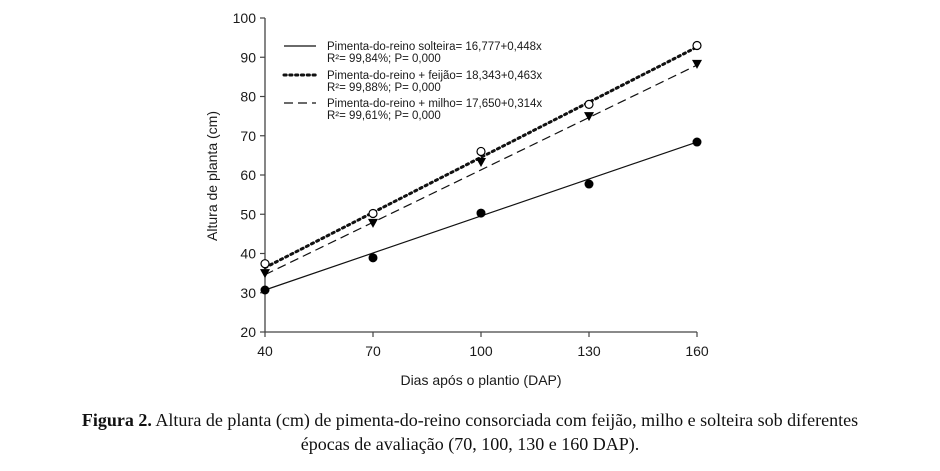 The width and height of the screenshot is (940, 471). What do you see at coordinates (384, 59) in the screenshot?
I see `legend-stats: R²= 99,84%; P= 0,000` at bounding box center [384, 59].